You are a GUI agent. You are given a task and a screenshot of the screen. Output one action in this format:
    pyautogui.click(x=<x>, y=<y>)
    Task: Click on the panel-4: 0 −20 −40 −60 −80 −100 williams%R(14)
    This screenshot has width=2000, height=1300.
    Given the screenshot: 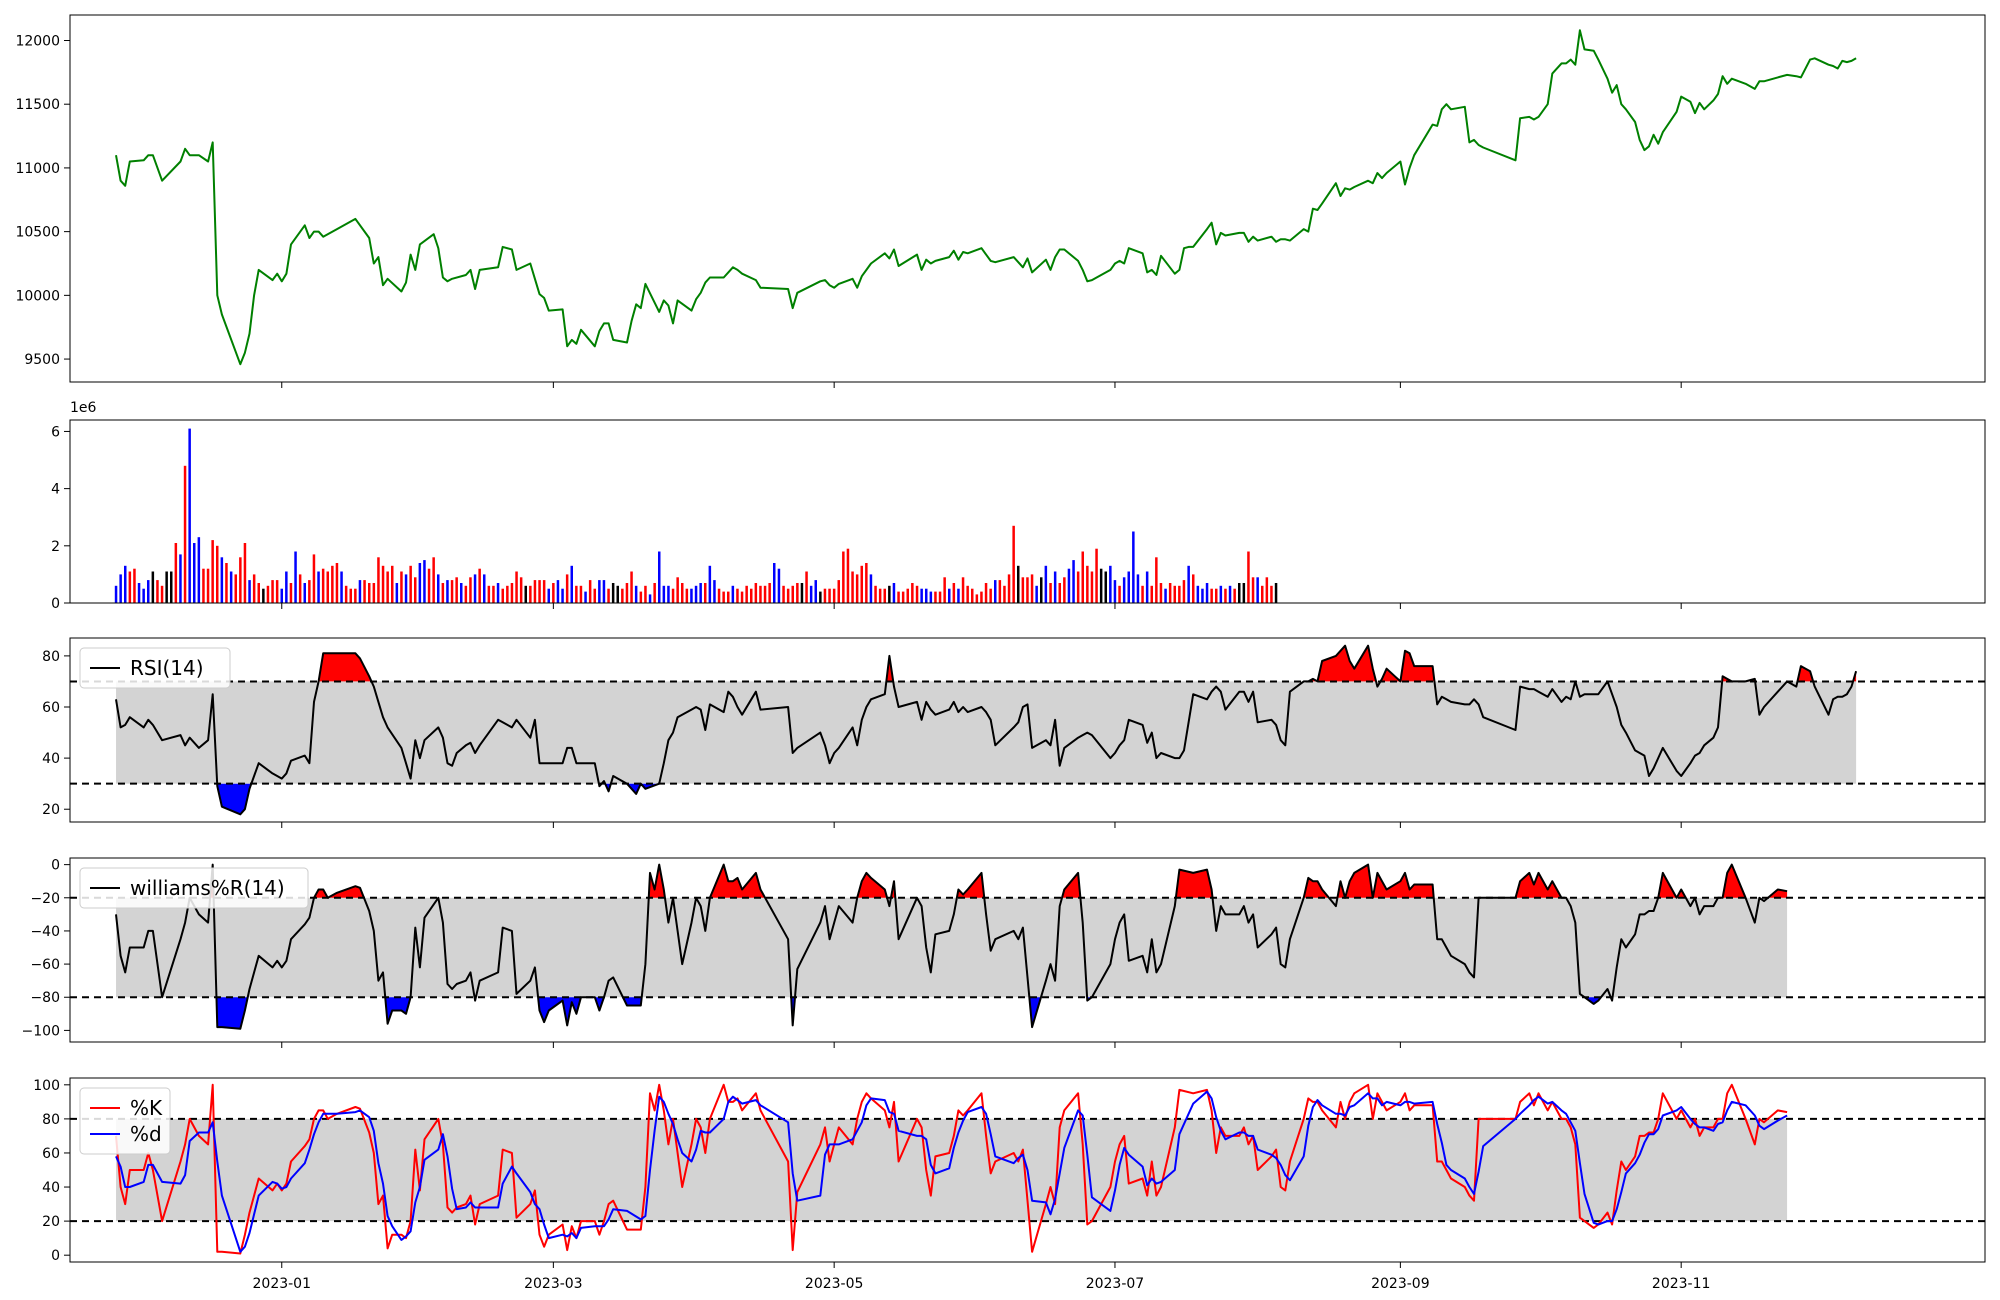 What is the action you would take?
    pyautogui.click(x=1004, y=952)
    